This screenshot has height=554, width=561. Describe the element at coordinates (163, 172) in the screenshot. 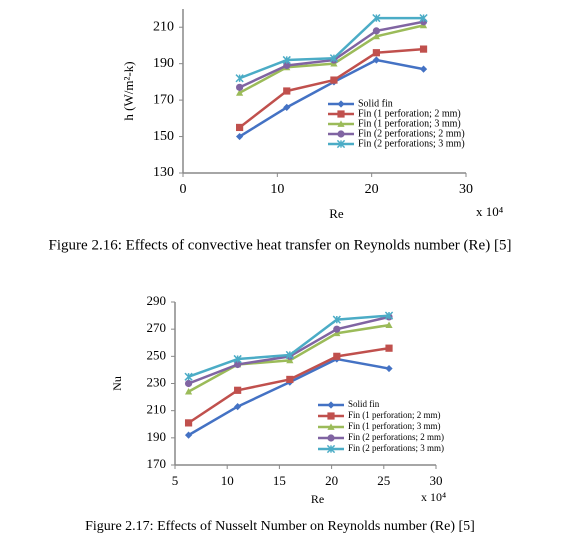

I see `y-tick-label: 130` at that location.